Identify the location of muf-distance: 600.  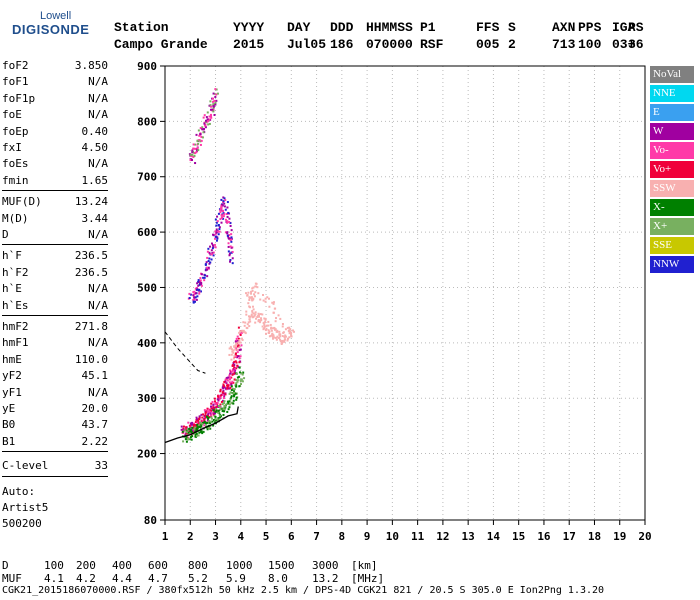
(158, 565).